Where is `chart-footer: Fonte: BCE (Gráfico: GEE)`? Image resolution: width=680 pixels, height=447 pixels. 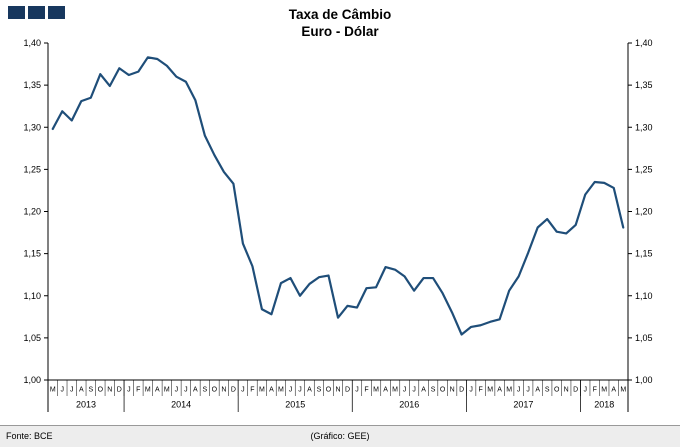 chart-footer: Fonte: BCE (Gráfico: GEE) is located at coordinates (340, 436).